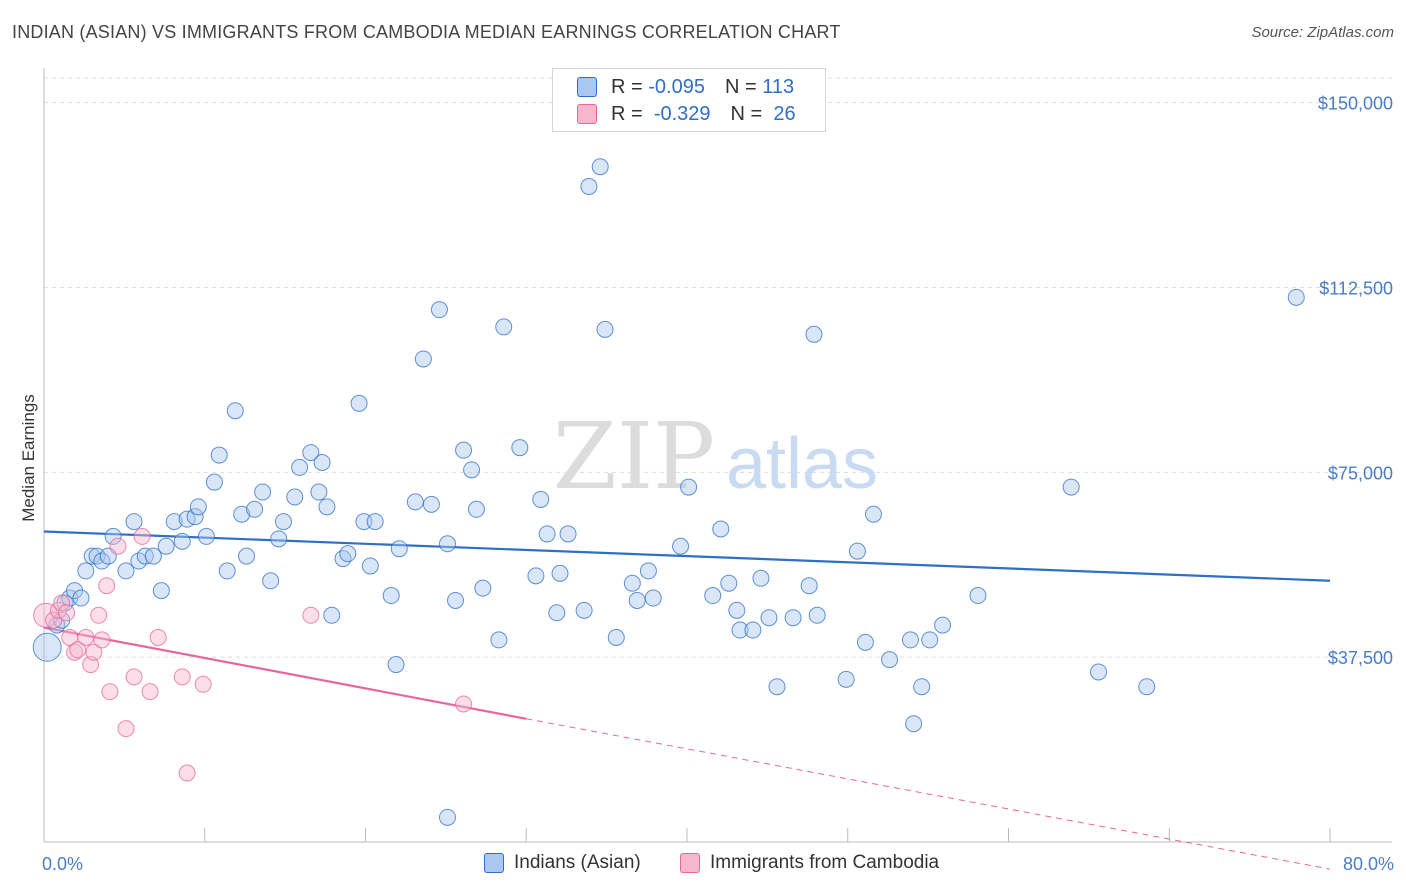  Describe the element at coordinates (690, 863) in the screenshot. I see `pink-swatch-icon` at that location.